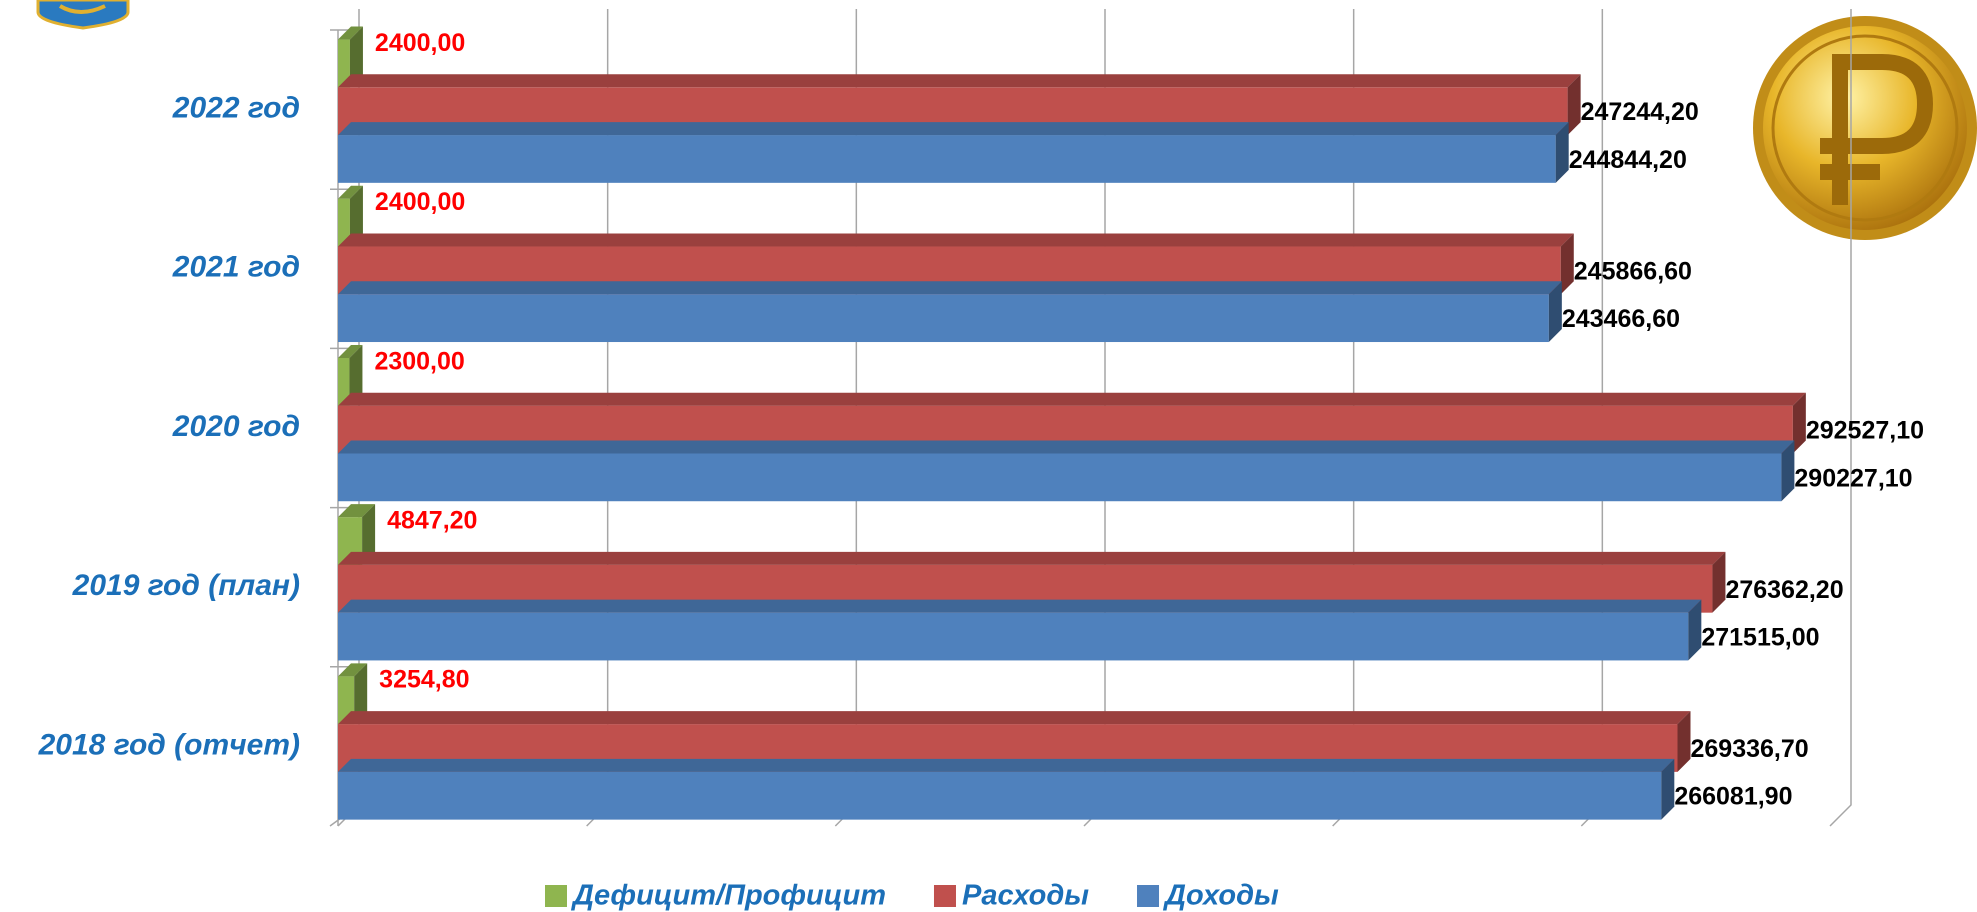  Describe the element at coordinates (236, 108) in the screenshot. I see `category-label: 2022 год` at that location.